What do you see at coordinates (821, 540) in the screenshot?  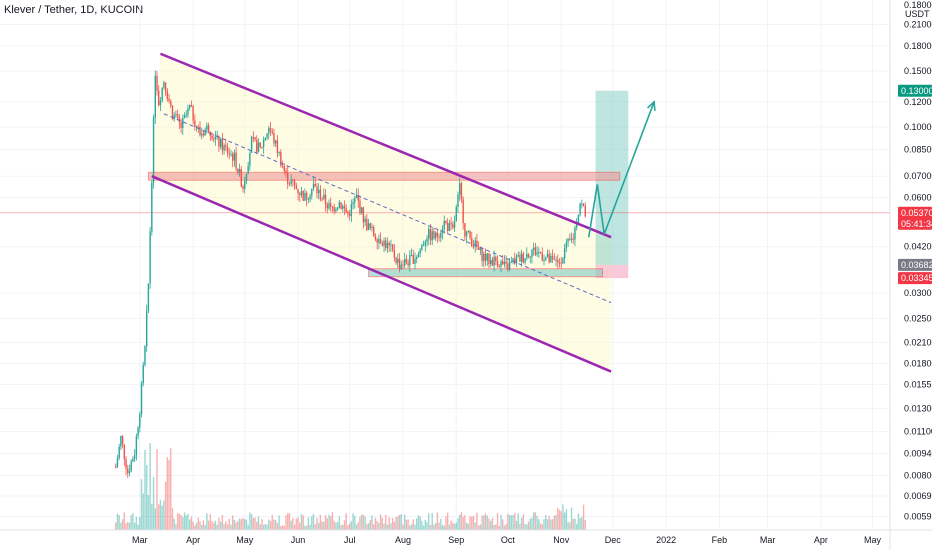 I see `x-tick-label: Apr` at bounding box center [821, 540].